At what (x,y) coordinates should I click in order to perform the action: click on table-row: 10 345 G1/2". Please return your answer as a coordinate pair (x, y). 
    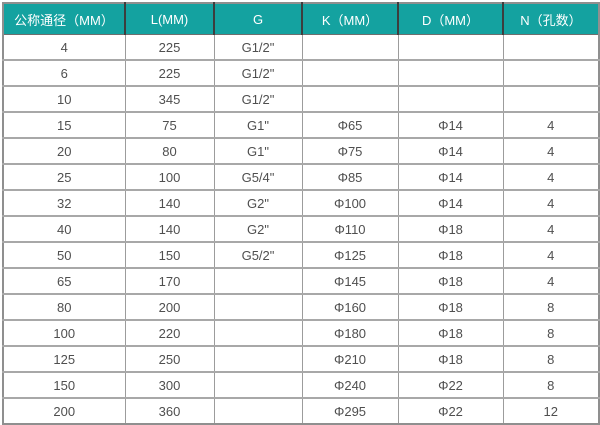
    Looking at the image, I should click on (301, 99).